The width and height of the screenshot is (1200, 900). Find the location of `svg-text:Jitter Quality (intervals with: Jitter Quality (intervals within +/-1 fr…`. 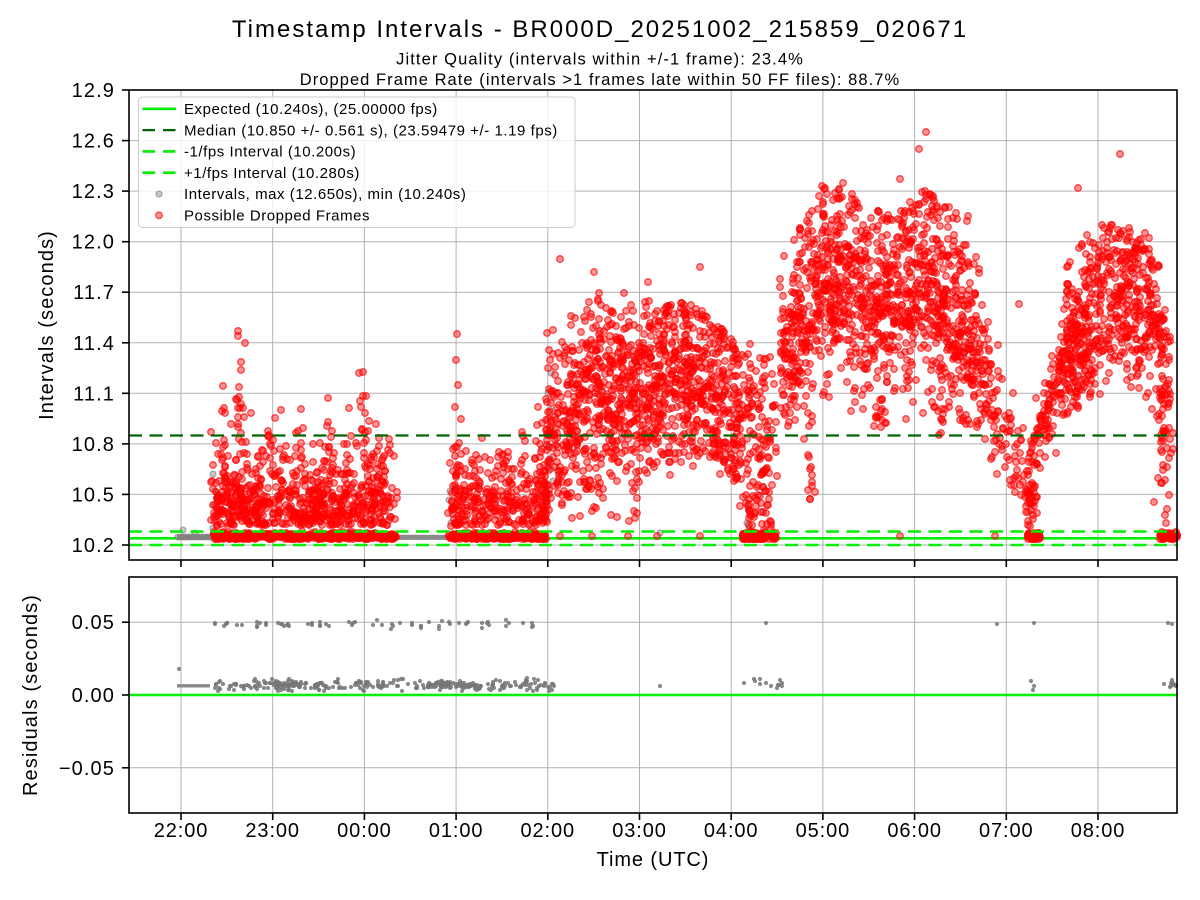

svg-text:Jitter Quality (intervals with: Jitter Quality (intervals within +/-1 fr… is located at coordinates (600, 60).